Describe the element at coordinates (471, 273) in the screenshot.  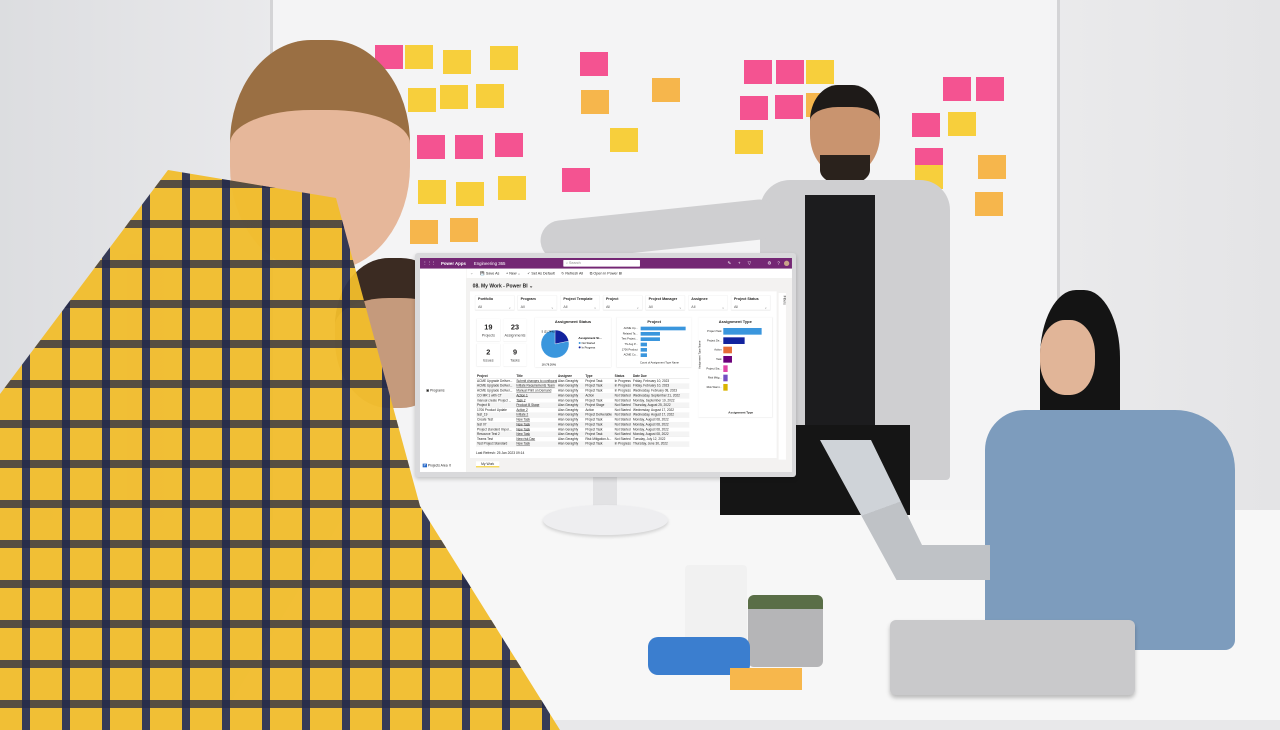
I see `back-button: ←` at that location.